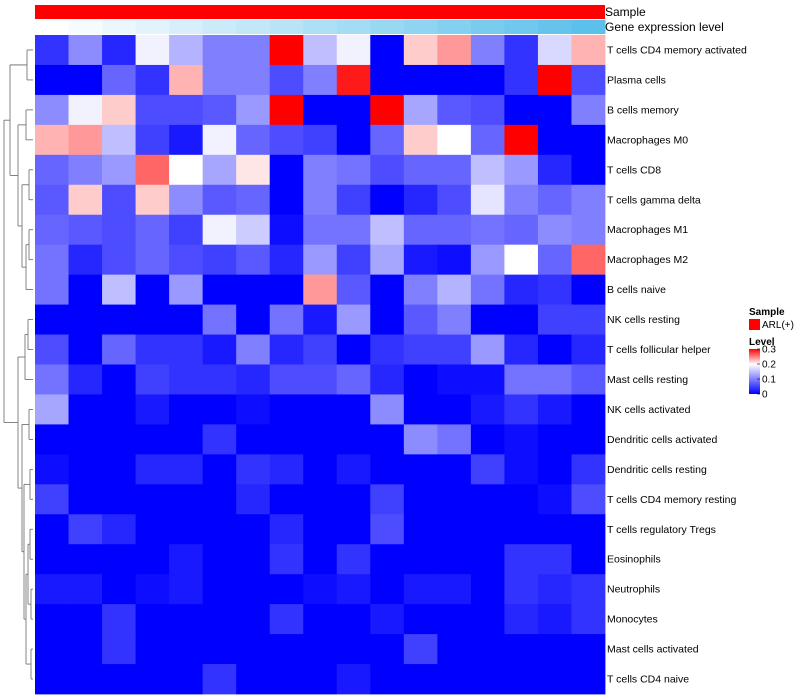  I want to click on row-label: B cells memory, so click(643, 110).